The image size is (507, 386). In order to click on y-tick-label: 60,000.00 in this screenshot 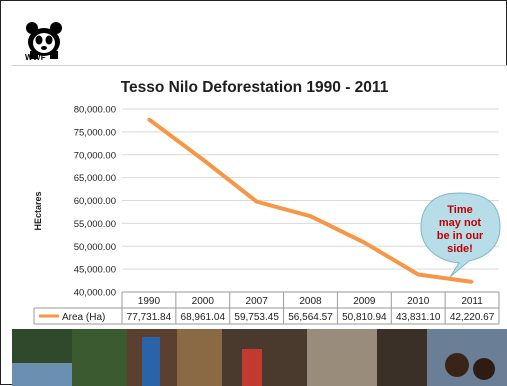, I will do `click(95, 201)`.